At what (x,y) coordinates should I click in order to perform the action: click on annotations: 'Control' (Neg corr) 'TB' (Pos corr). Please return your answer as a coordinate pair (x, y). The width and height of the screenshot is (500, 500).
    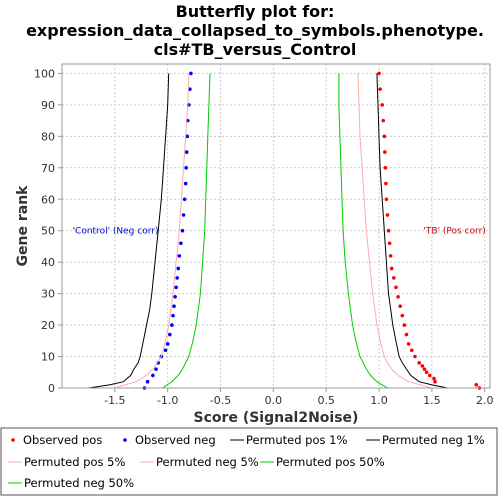
    Looking at the image, I should click on (279, 232).